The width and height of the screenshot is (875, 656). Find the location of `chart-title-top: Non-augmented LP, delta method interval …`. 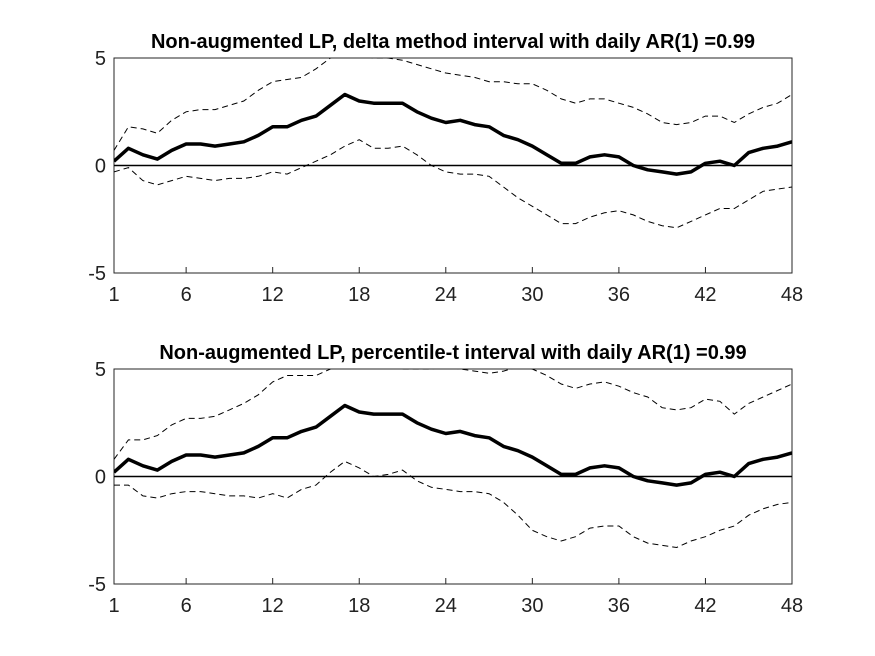

chart-title-top: Non-augmented LP, delta method interval … is located at coordinates (453, 42).